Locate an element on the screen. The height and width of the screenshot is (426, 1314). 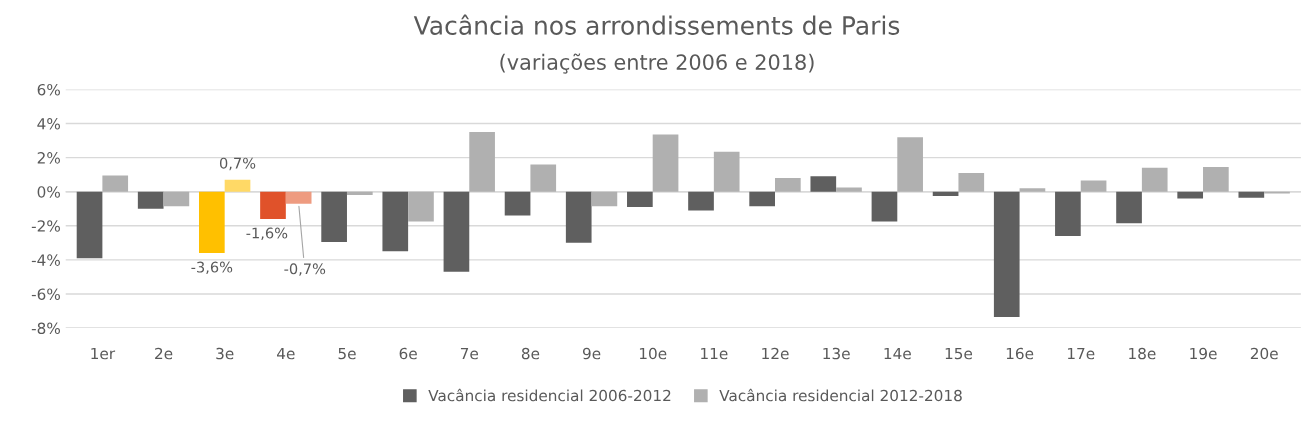
x-tick-label: 12e is located at coordinates (775, 353).